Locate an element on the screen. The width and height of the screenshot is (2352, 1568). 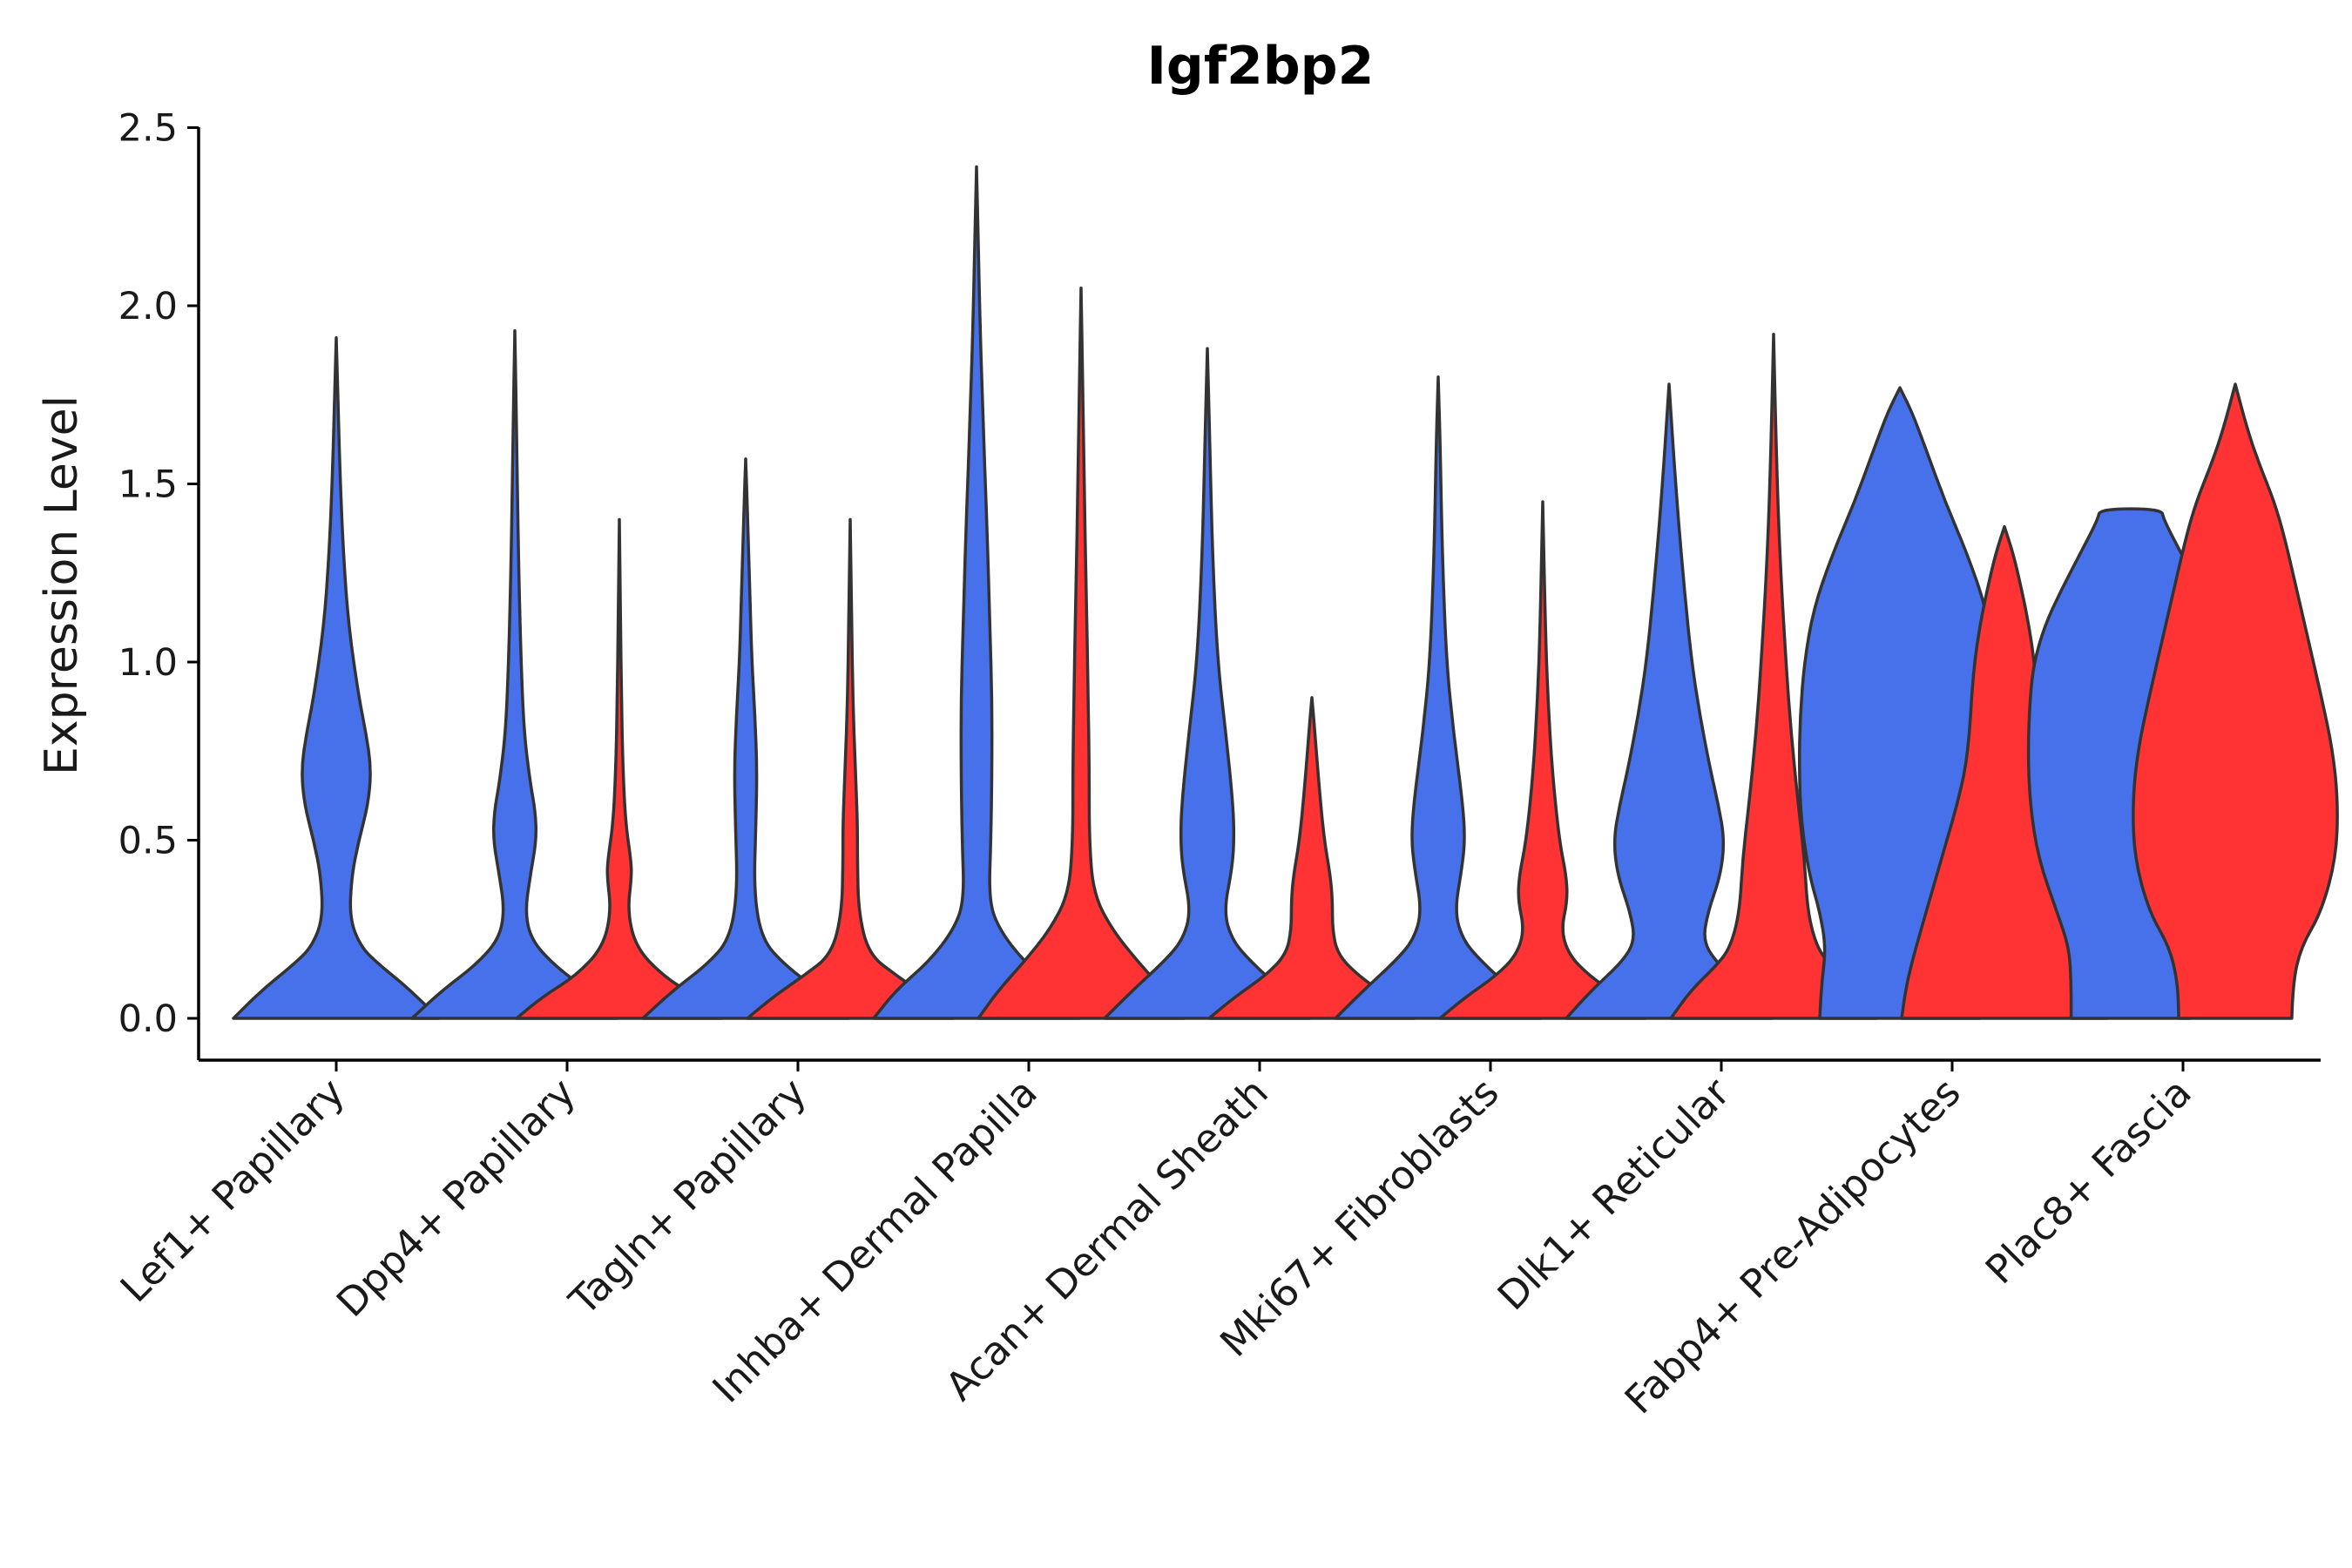
violin-group2-dlk1-reticular is located at coordinates (1773, 676).